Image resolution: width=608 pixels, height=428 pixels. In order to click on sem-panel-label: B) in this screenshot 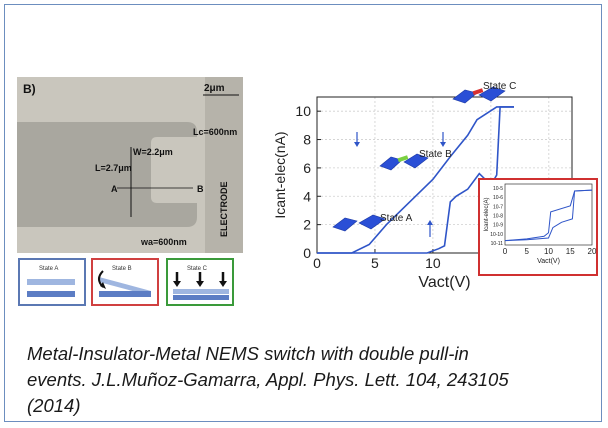, I will do `click(29, 89)`.